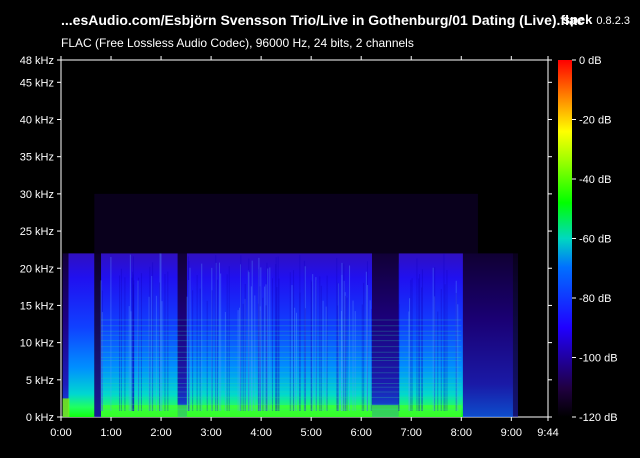 The height and width of the screenshot is (458, 640). Describe the element at coordinates (411, 433) in the screenshot. I see `x-tick-label: 7:00` at that location.